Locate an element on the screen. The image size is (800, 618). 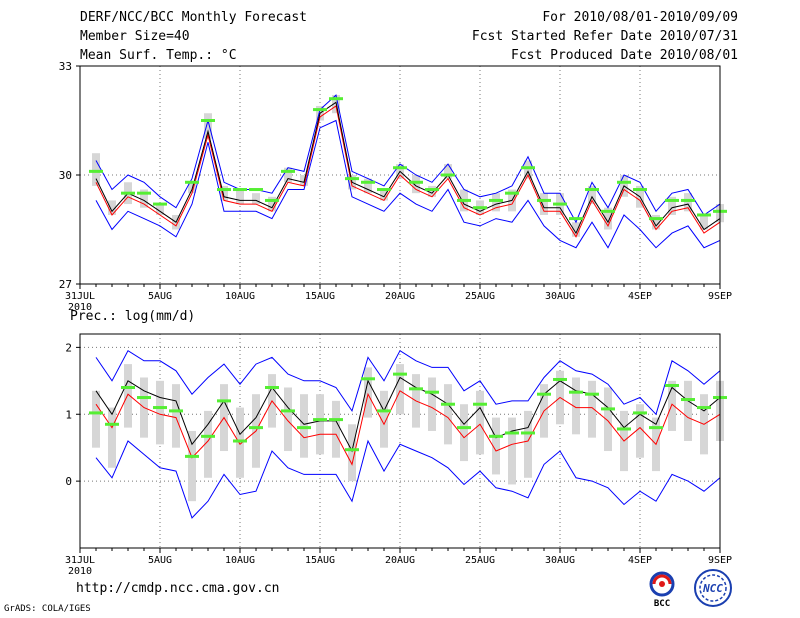
prec-ytick-label: 1 is located at coordinates (68, 414).